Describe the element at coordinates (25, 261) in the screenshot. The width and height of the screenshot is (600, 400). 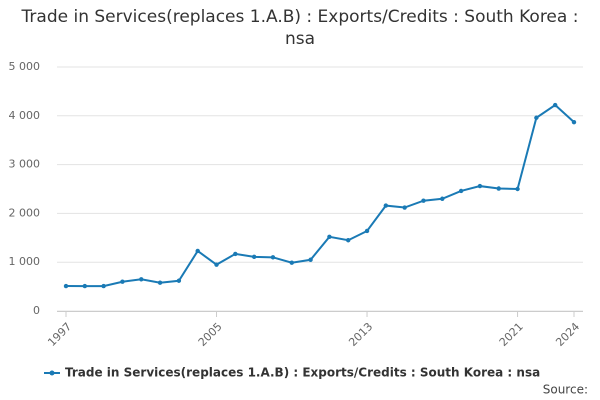
I see `y-tick-label: 1 000` at that location.